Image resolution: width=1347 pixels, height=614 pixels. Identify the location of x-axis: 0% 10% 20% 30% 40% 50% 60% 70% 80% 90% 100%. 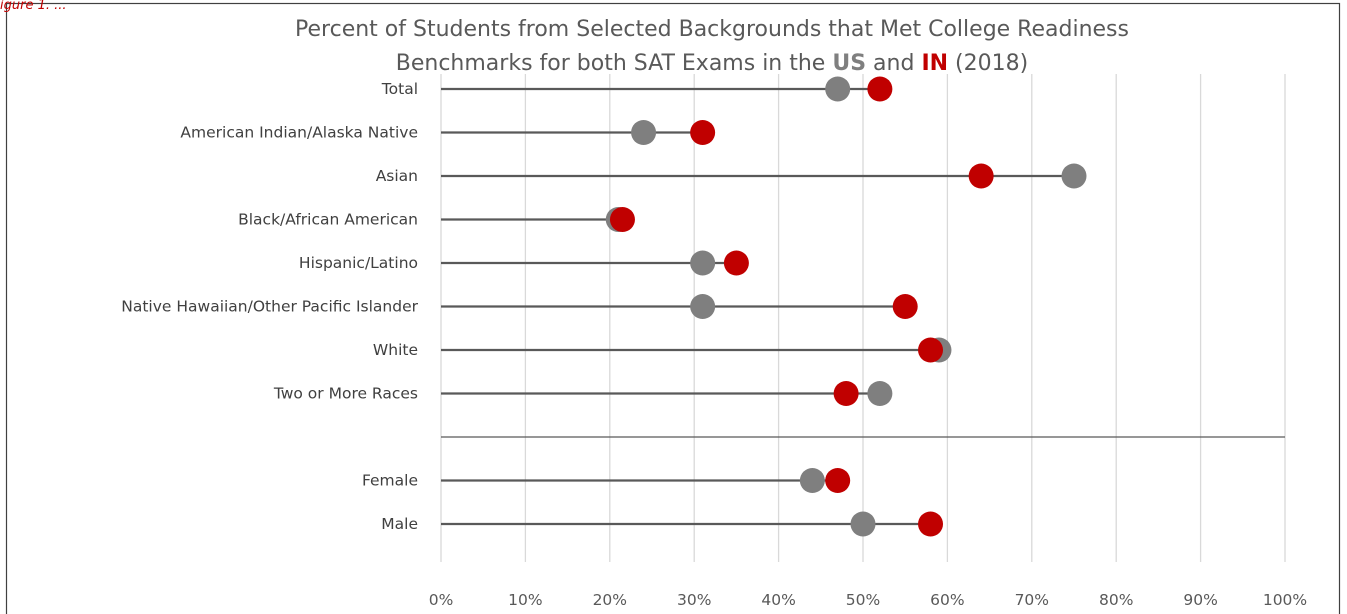
(868, 600).